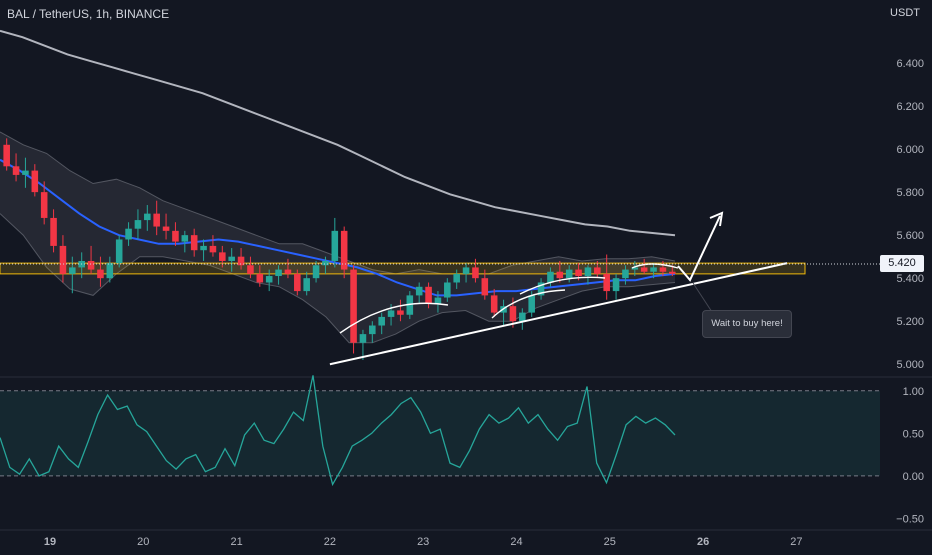 Image resolution: width=932 pixels, height=555 pixels. I want to click on time-tick-label: 24, so click(516, 542).